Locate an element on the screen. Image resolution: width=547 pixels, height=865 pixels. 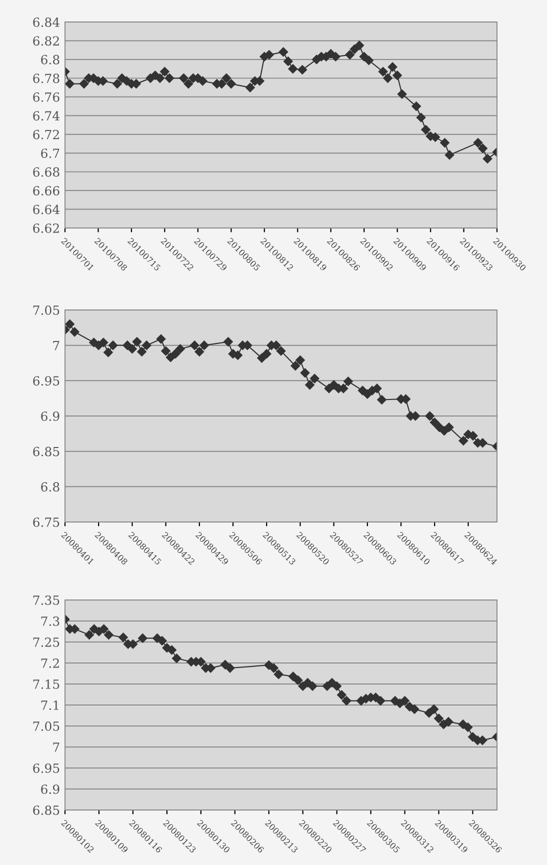
y-tick-label: 7.1 is located at coordinates (49, 705).